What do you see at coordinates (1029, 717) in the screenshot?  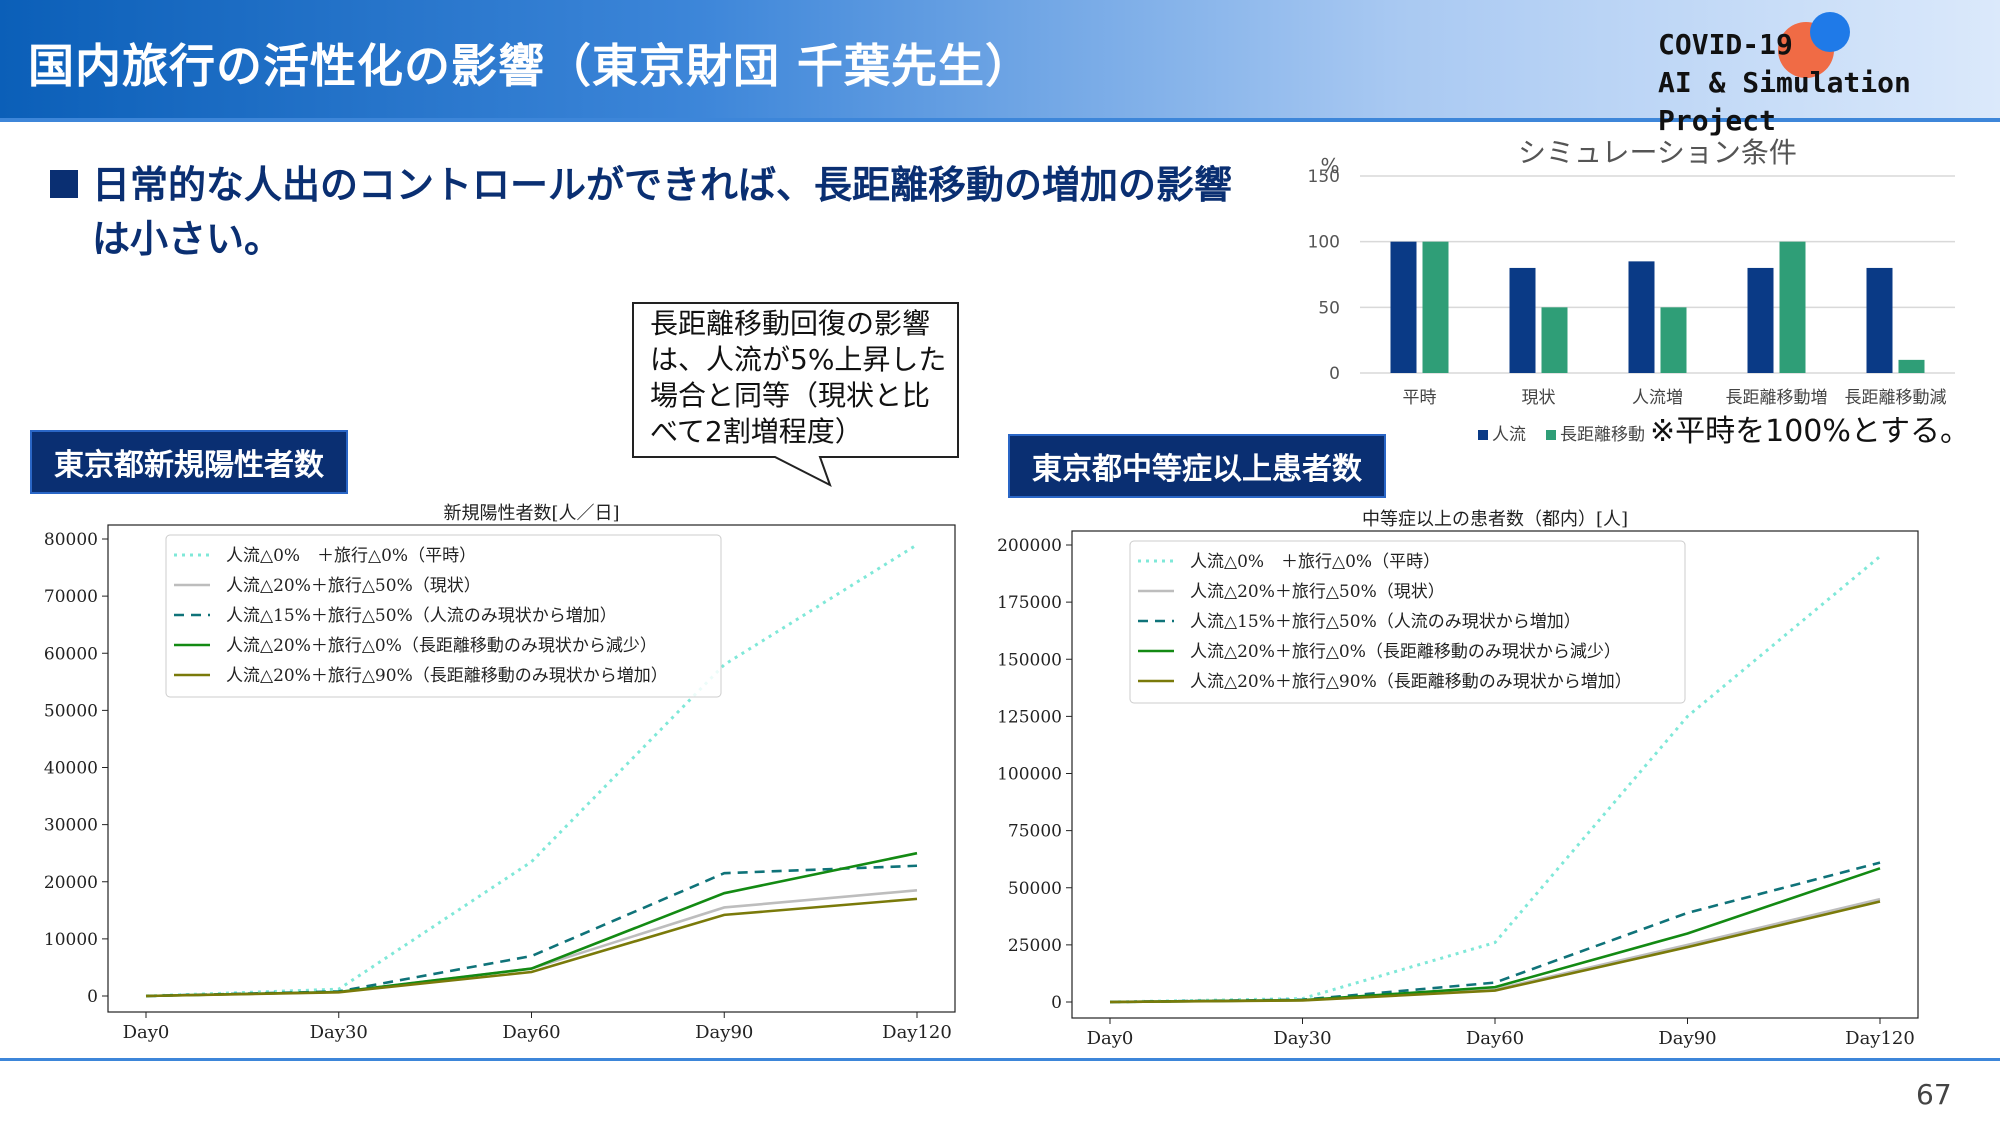 I see `patients-y-tick-label: 125000` at bounding box center [1029, 717].